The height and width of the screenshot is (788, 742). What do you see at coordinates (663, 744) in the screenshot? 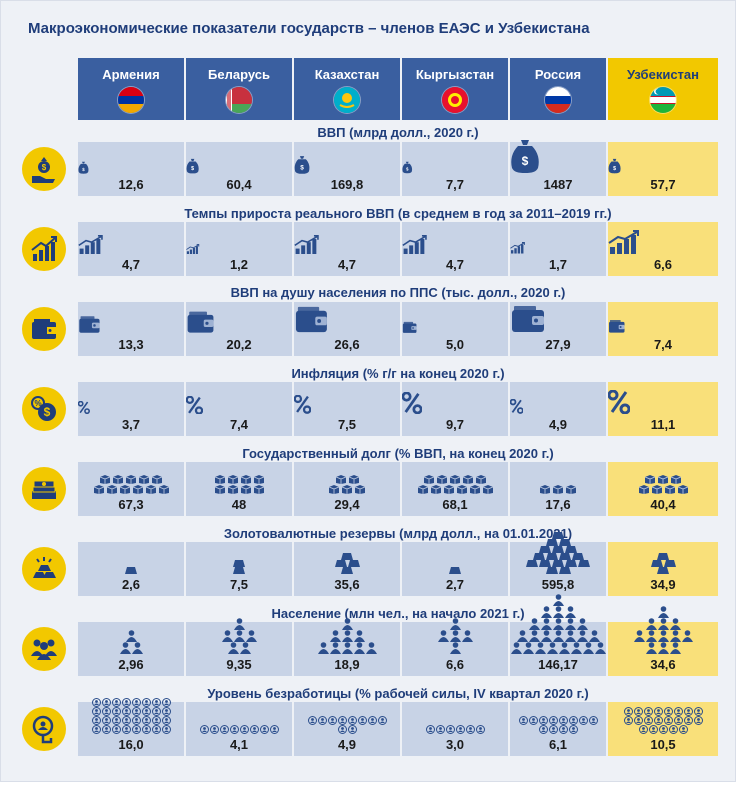
I see `value-label: 10,5` at bounding box center [663, 744].